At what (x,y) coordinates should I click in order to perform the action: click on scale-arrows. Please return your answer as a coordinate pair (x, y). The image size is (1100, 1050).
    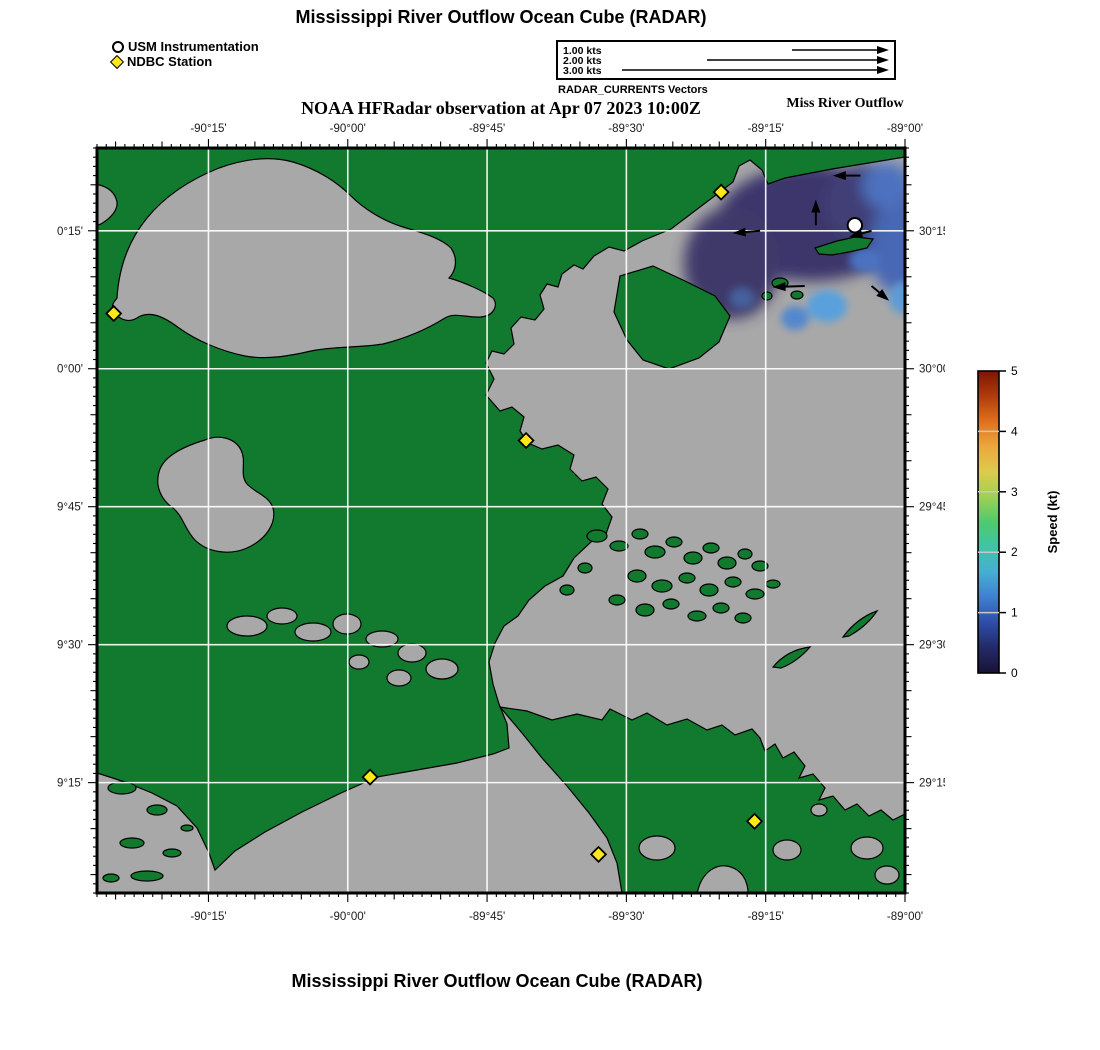
    Looking at the image, I should click on (755, 60).